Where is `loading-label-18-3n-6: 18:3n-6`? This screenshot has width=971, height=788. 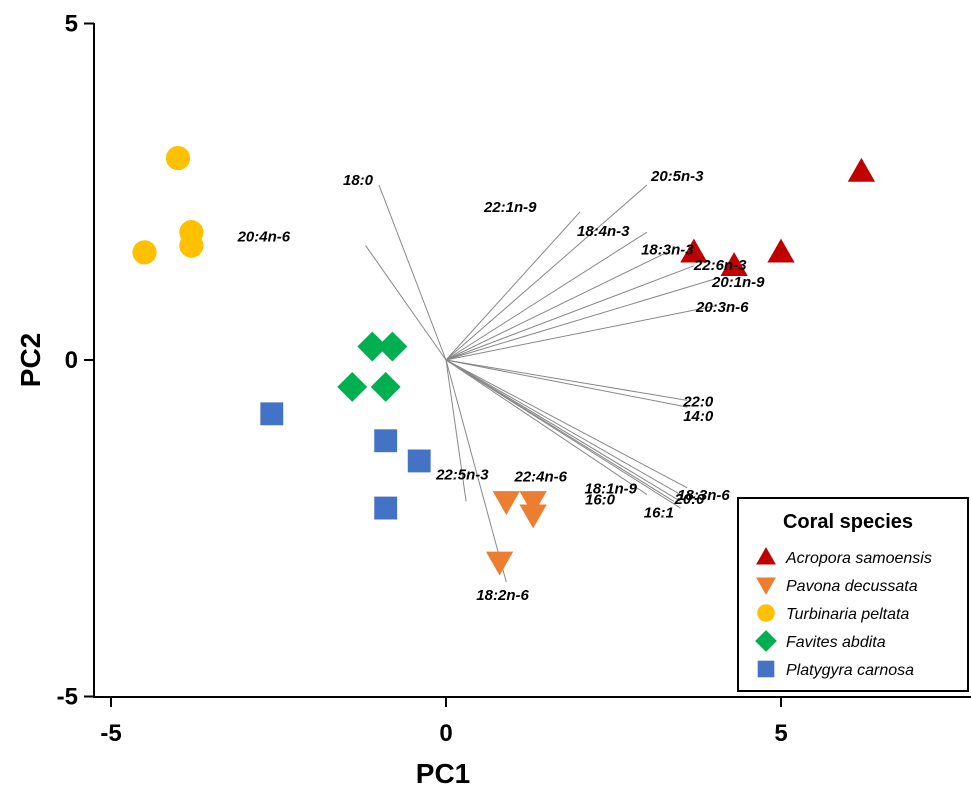
loading-label-18-3n-6: 18:3n-6 is located at coordinates (703, 495).